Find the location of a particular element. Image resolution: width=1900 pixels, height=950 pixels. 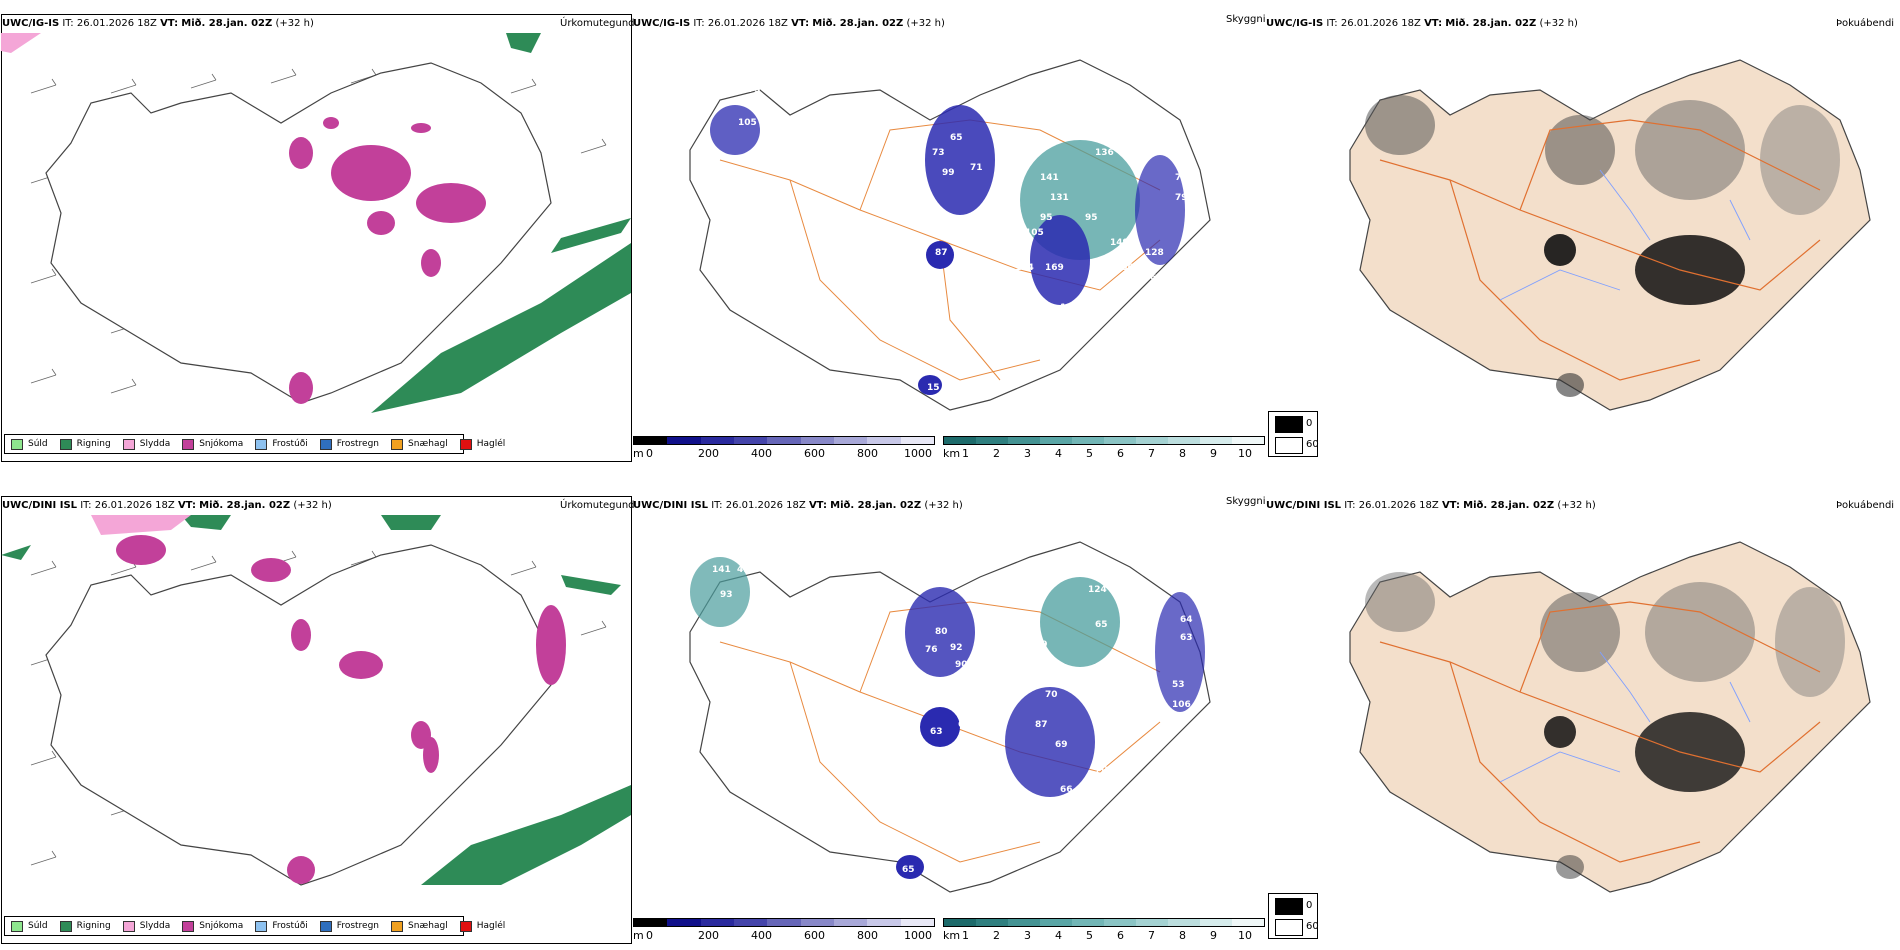

vis-label: 64 is located at coordinates (1186, 620).